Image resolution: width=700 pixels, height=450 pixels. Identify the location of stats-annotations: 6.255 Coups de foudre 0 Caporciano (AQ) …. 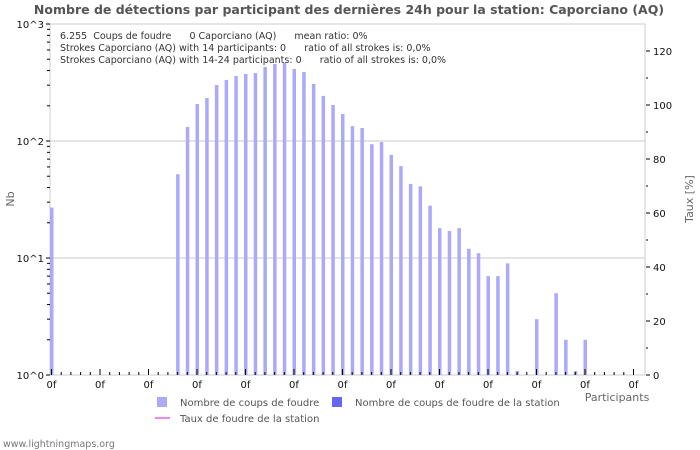
(253, 48).